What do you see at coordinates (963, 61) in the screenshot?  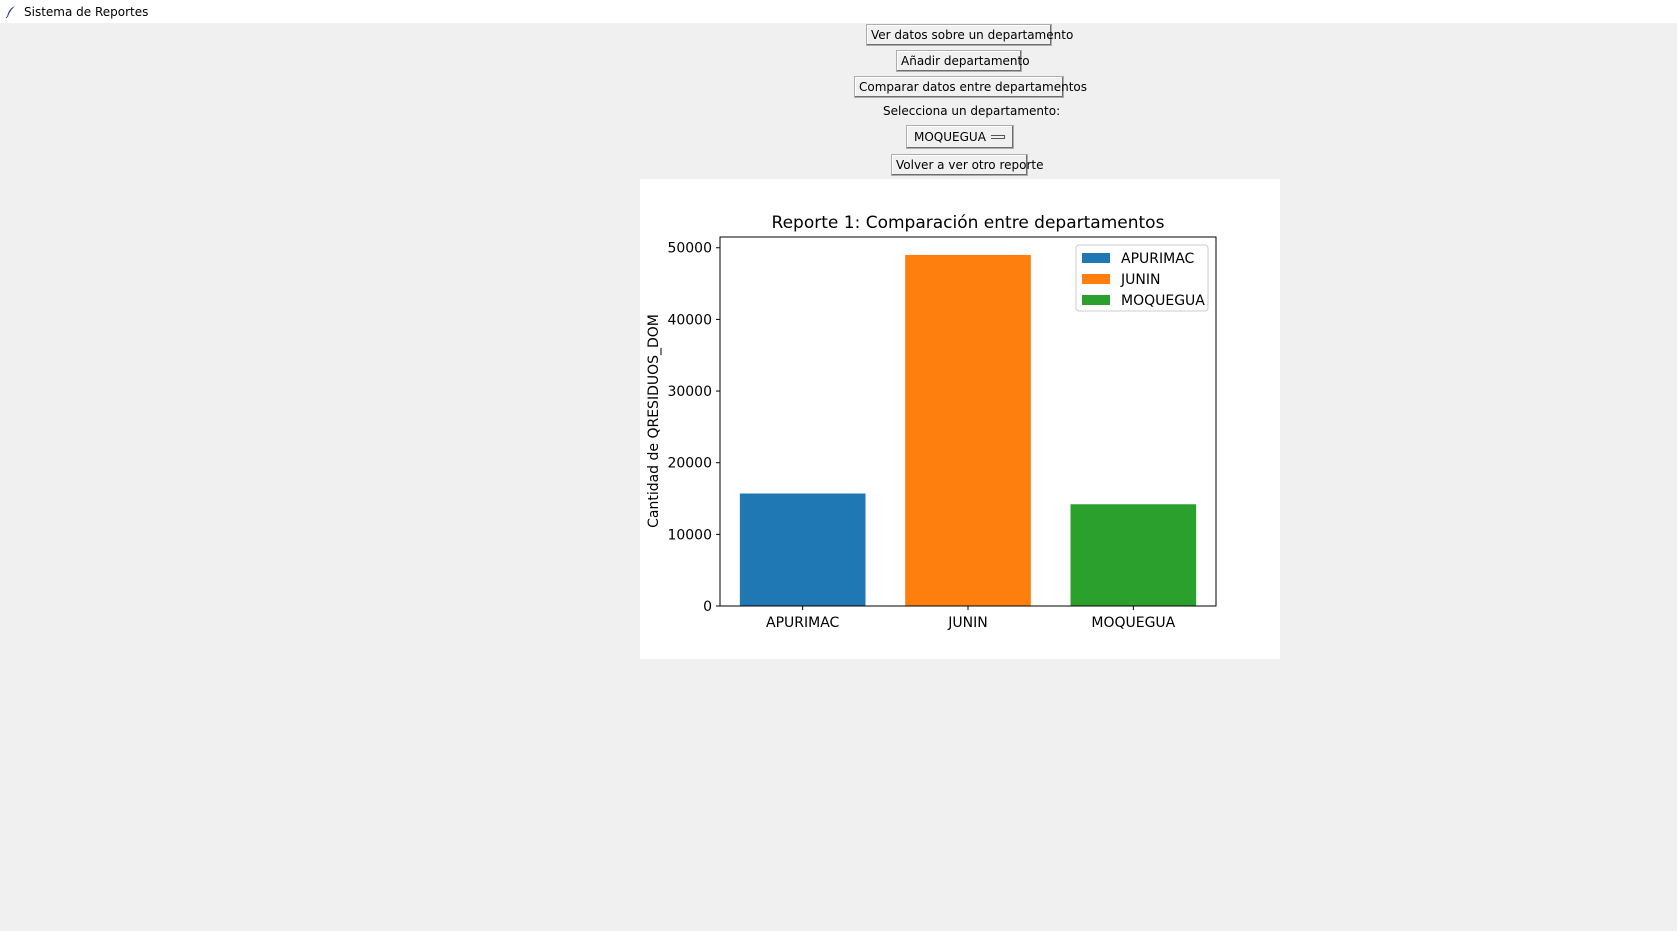 I see `add-department-button: Añadir departamento` at bounding box center [963, 61].